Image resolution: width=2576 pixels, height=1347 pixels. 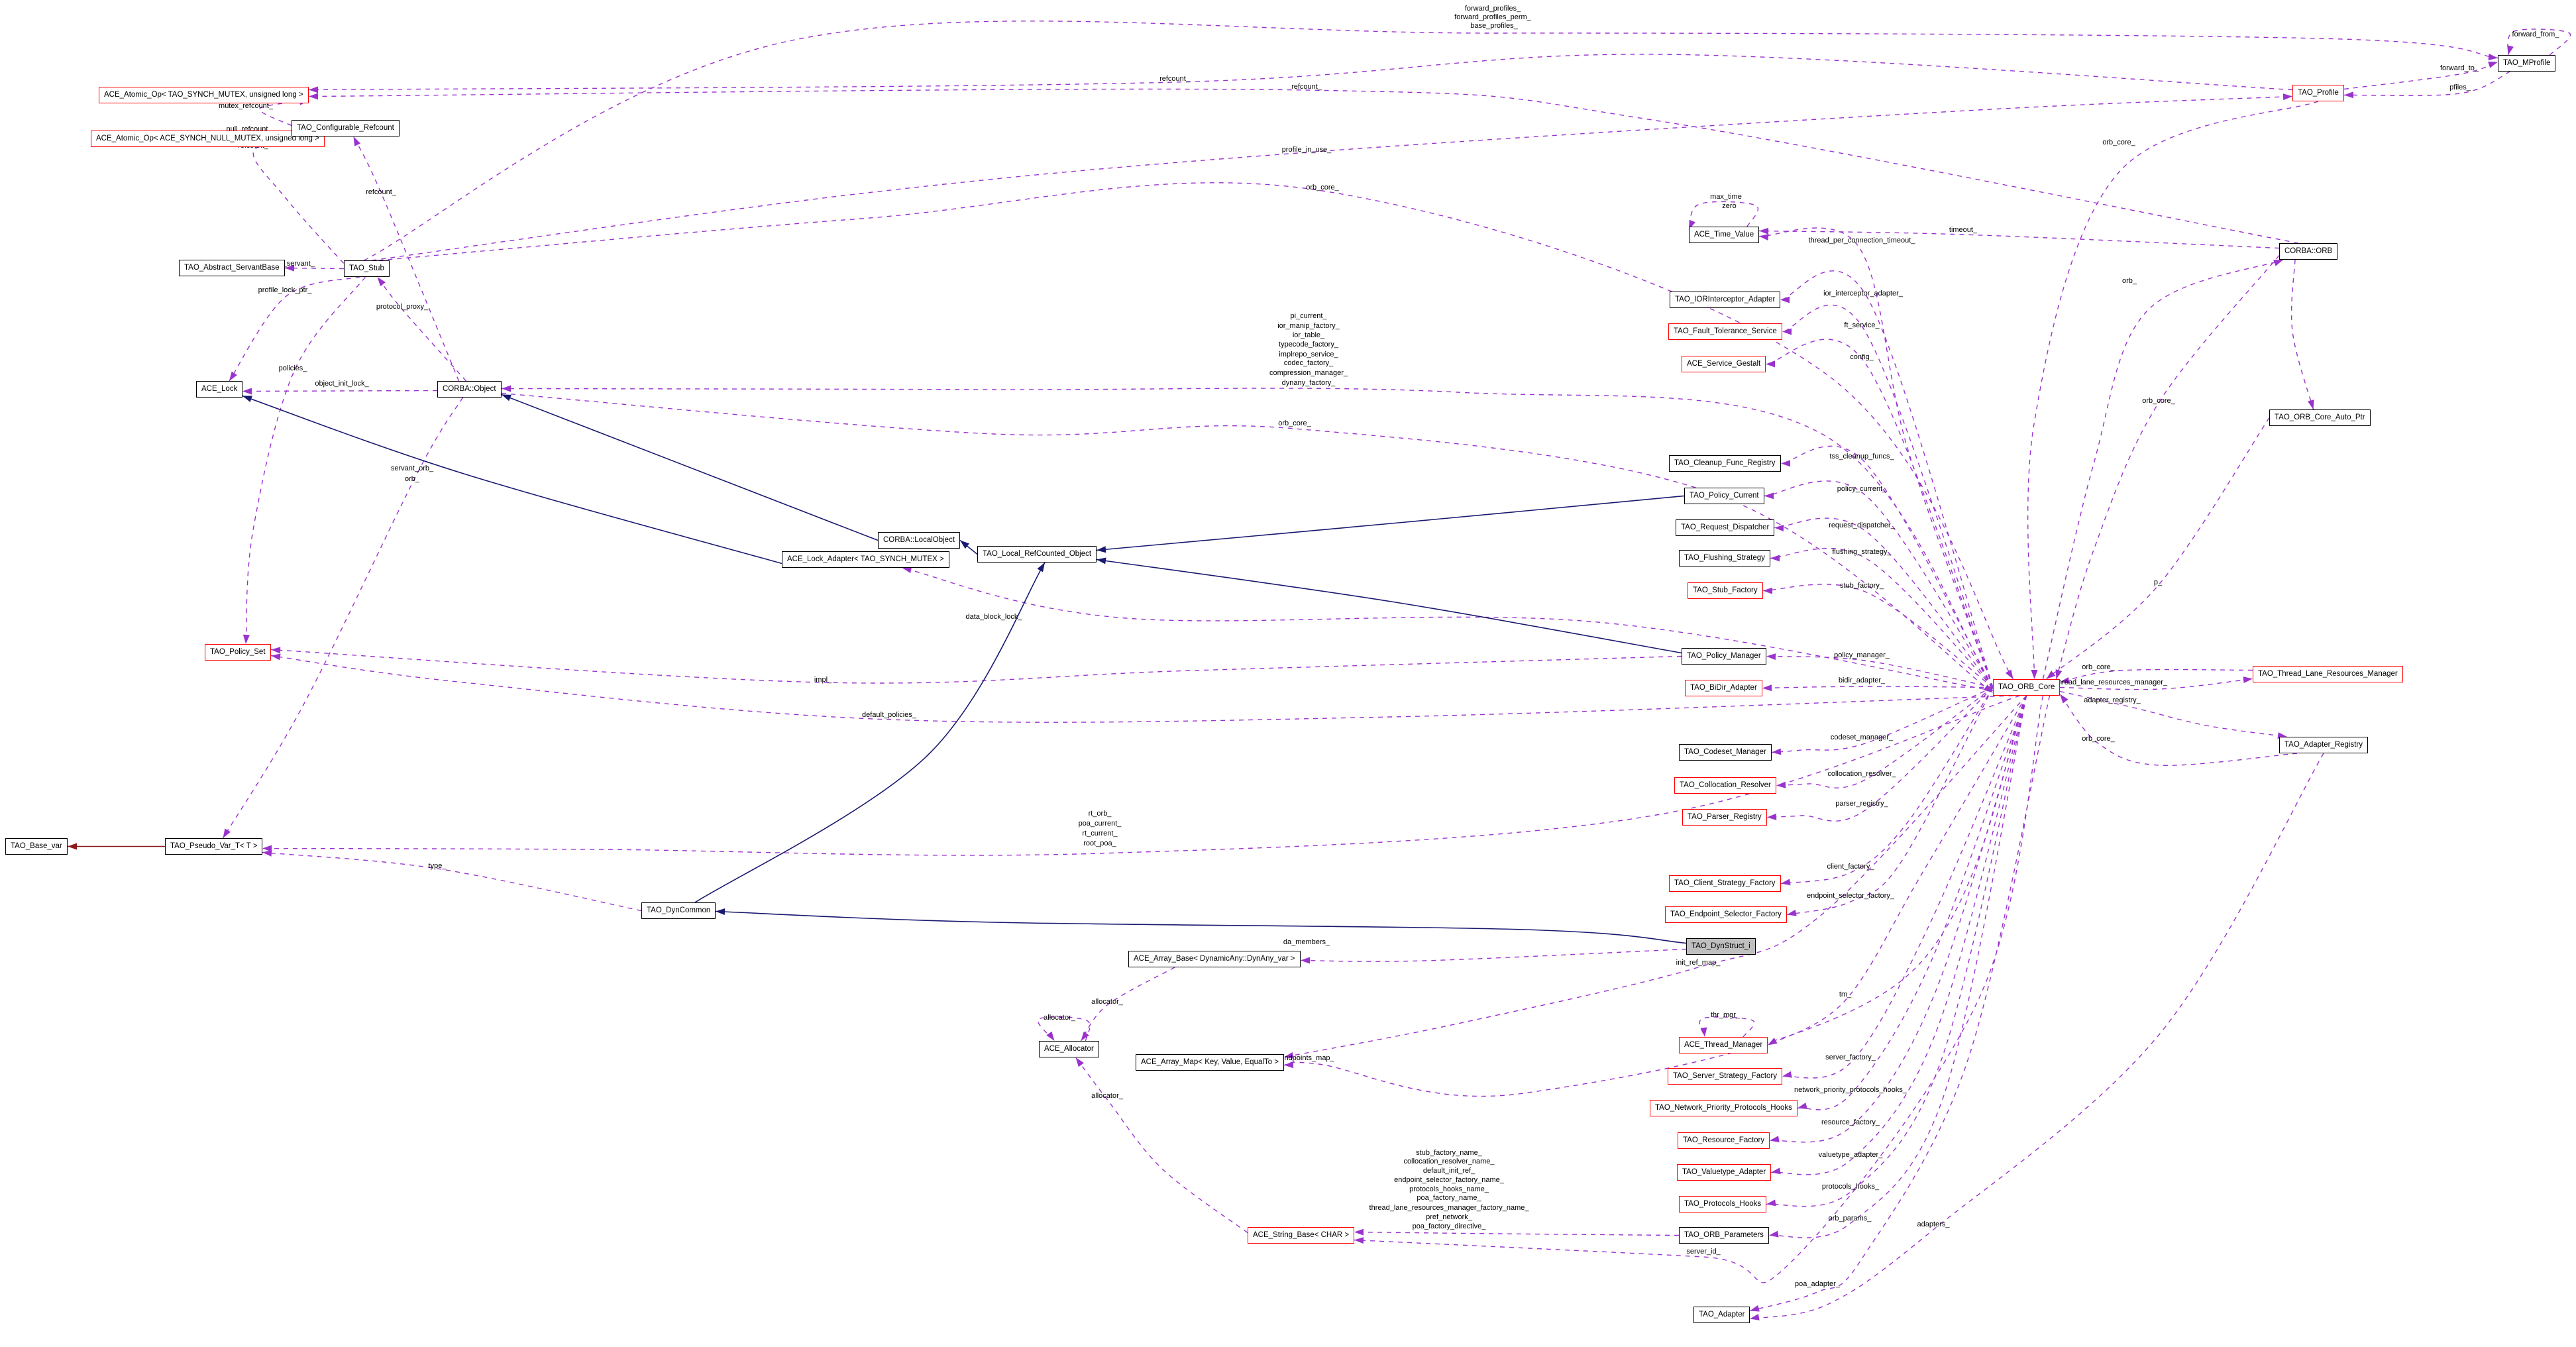 I want to click on class-node-cleanupfunc: TAO_Cleanup_Func_Registry, so click(x=1725, y=463).